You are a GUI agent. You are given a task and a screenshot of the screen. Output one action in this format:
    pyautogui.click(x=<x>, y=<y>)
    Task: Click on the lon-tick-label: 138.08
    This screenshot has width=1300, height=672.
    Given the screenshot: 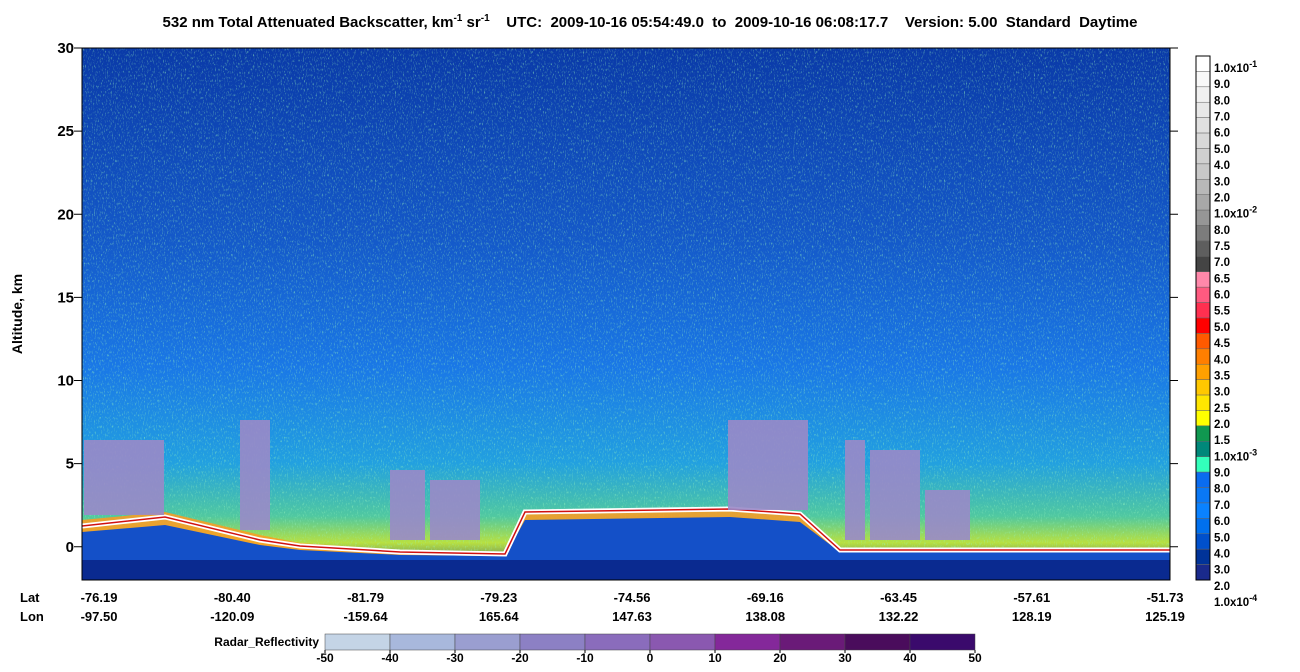 What is the action you would take?
    pyautogui.click(x=765, y=616)
    